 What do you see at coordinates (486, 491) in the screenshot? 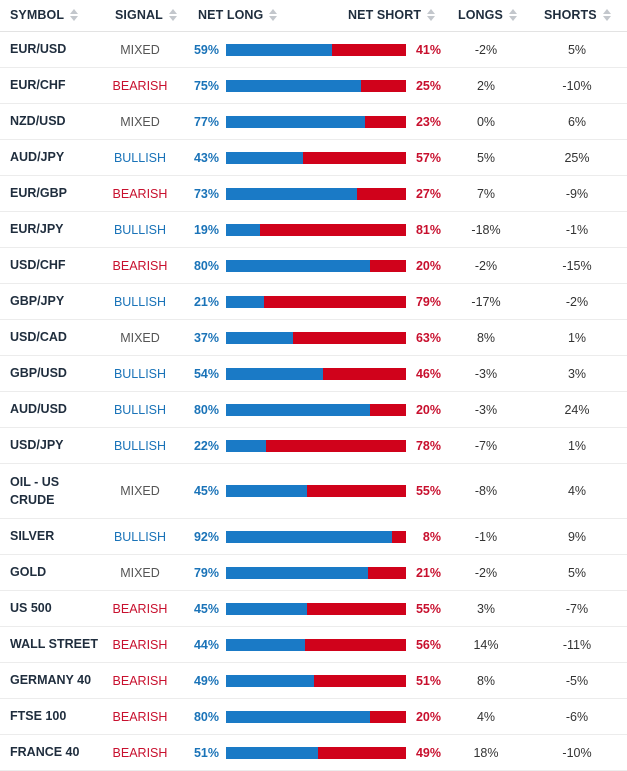
I see `longs-change-cell: -8%` at bounding box center [486, 491].